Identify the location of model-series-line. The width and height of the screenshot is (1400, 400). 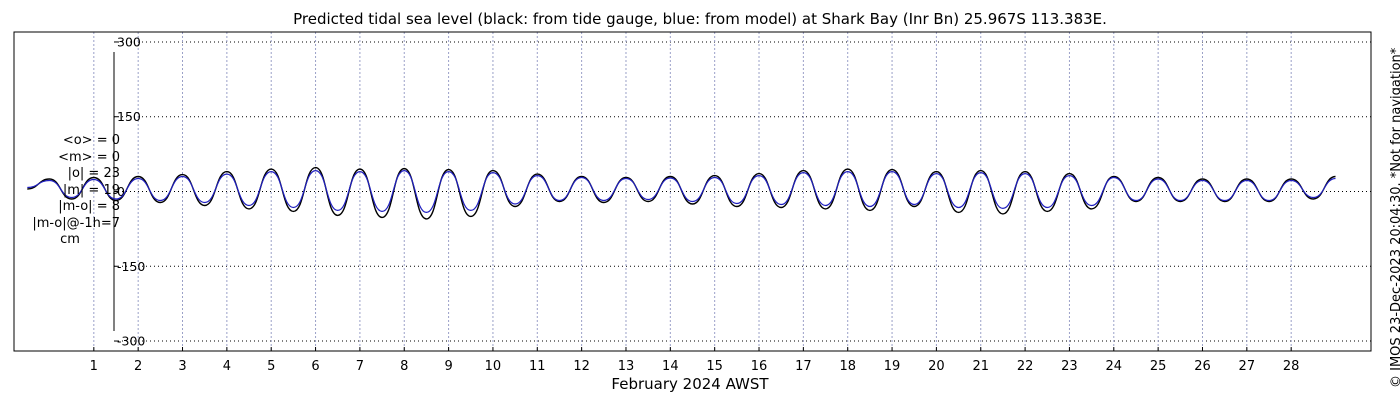
(681, 191).